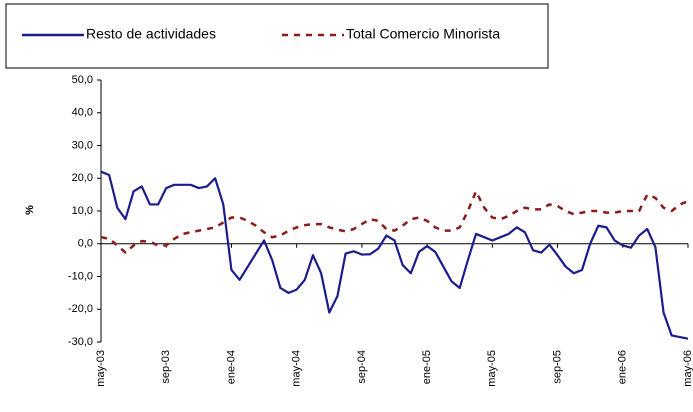  Describe the element at coordinates (557, 367) in the screenshot. I see `x-tick-label: sep-05` at that location.